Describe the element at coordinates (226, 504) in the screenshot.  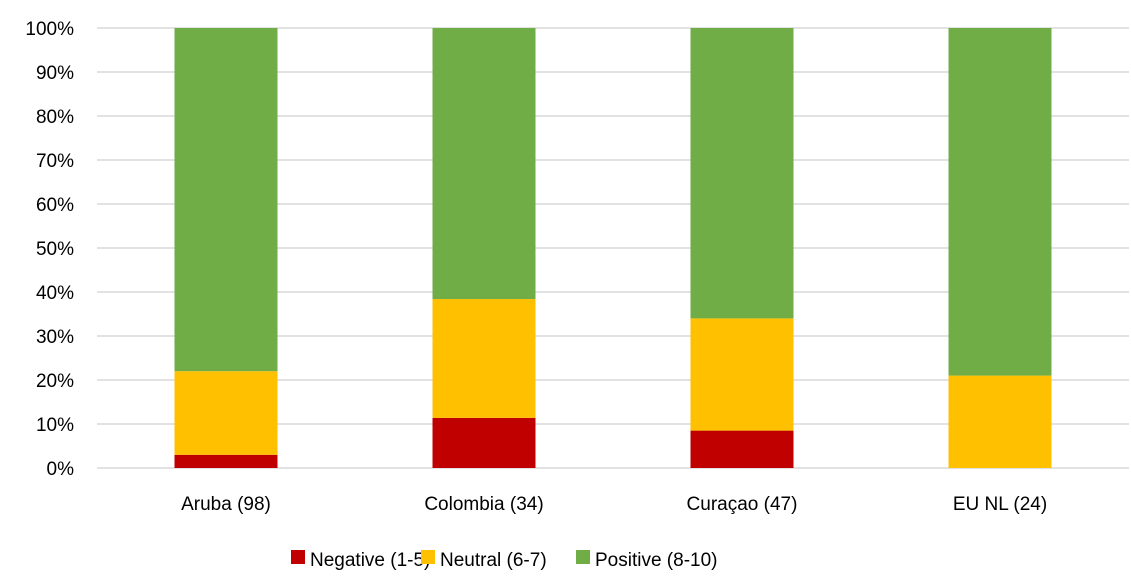
I see `x-category-label: Aruba (98)` at that location.